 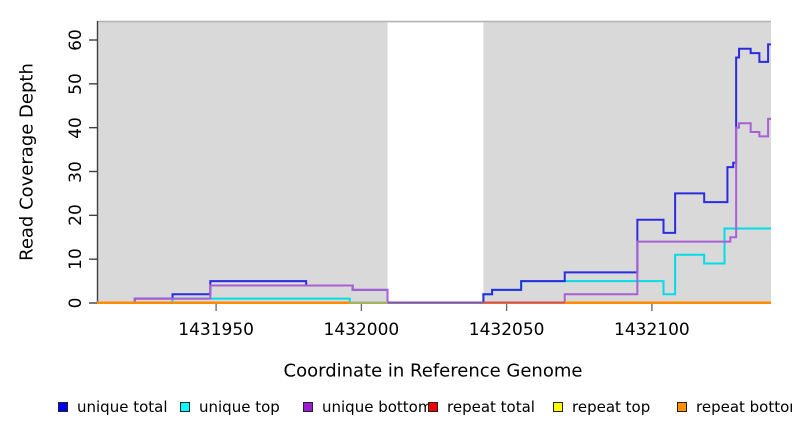 What do you see at coordinates (216, 330) in the screenshot?
I see `x-tick-label: 1431950` at bounding box center [216, 330].